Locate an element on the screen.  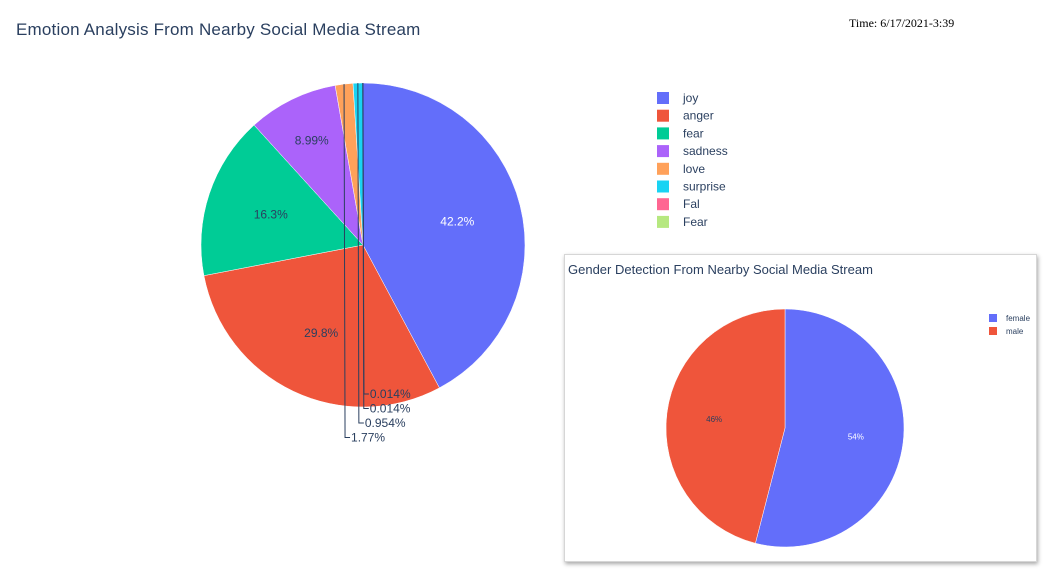
emotion-legend-label-fal: Fal is located at coordinates (691, 204).